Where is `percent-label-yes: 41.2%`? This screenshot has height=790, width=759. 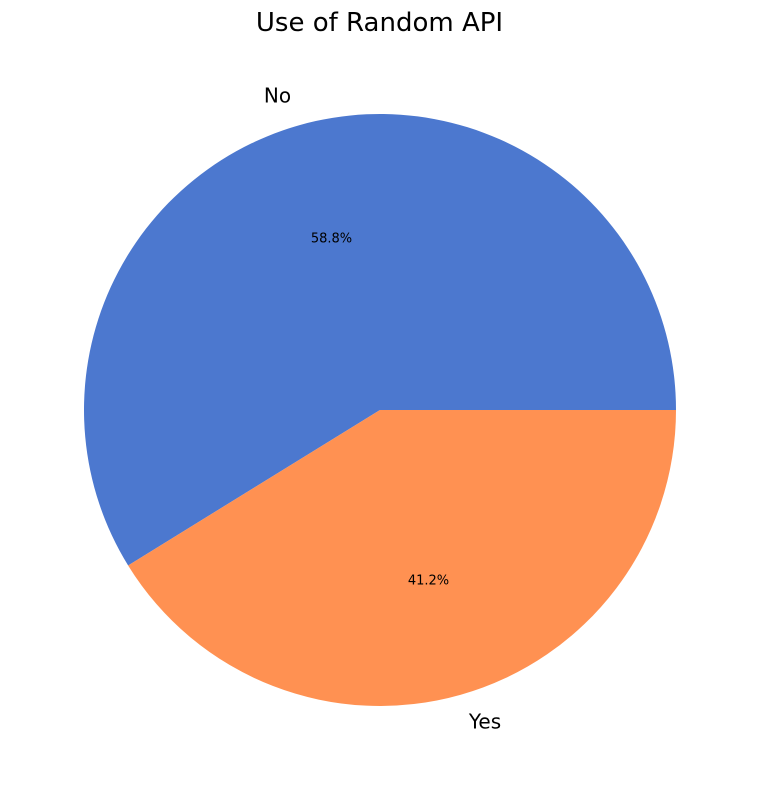 percent-label-yes: 41.2% is located at coordinates (428, 580).